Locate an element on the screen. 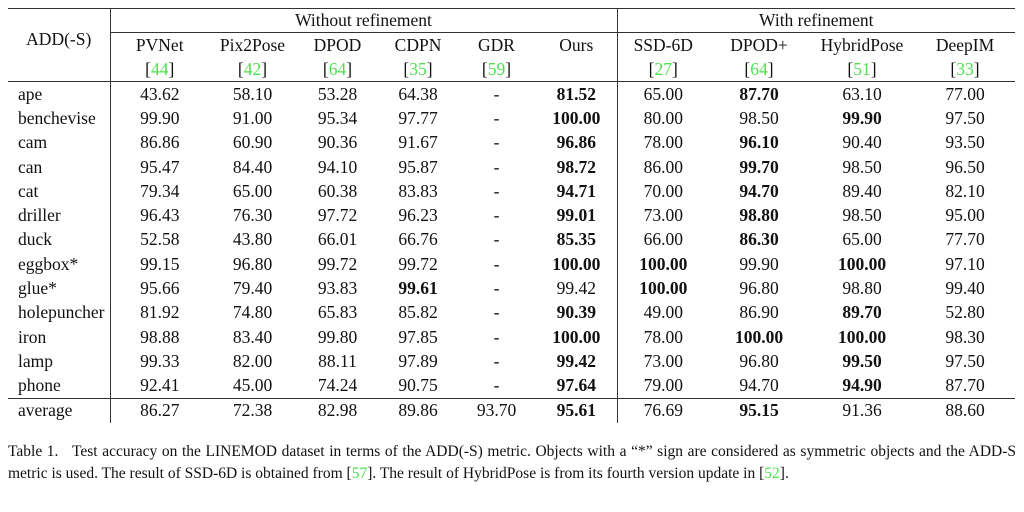 This screenshot has height=512, width=1024. table-cell: 98.80 is located at coordinates (759, 215).